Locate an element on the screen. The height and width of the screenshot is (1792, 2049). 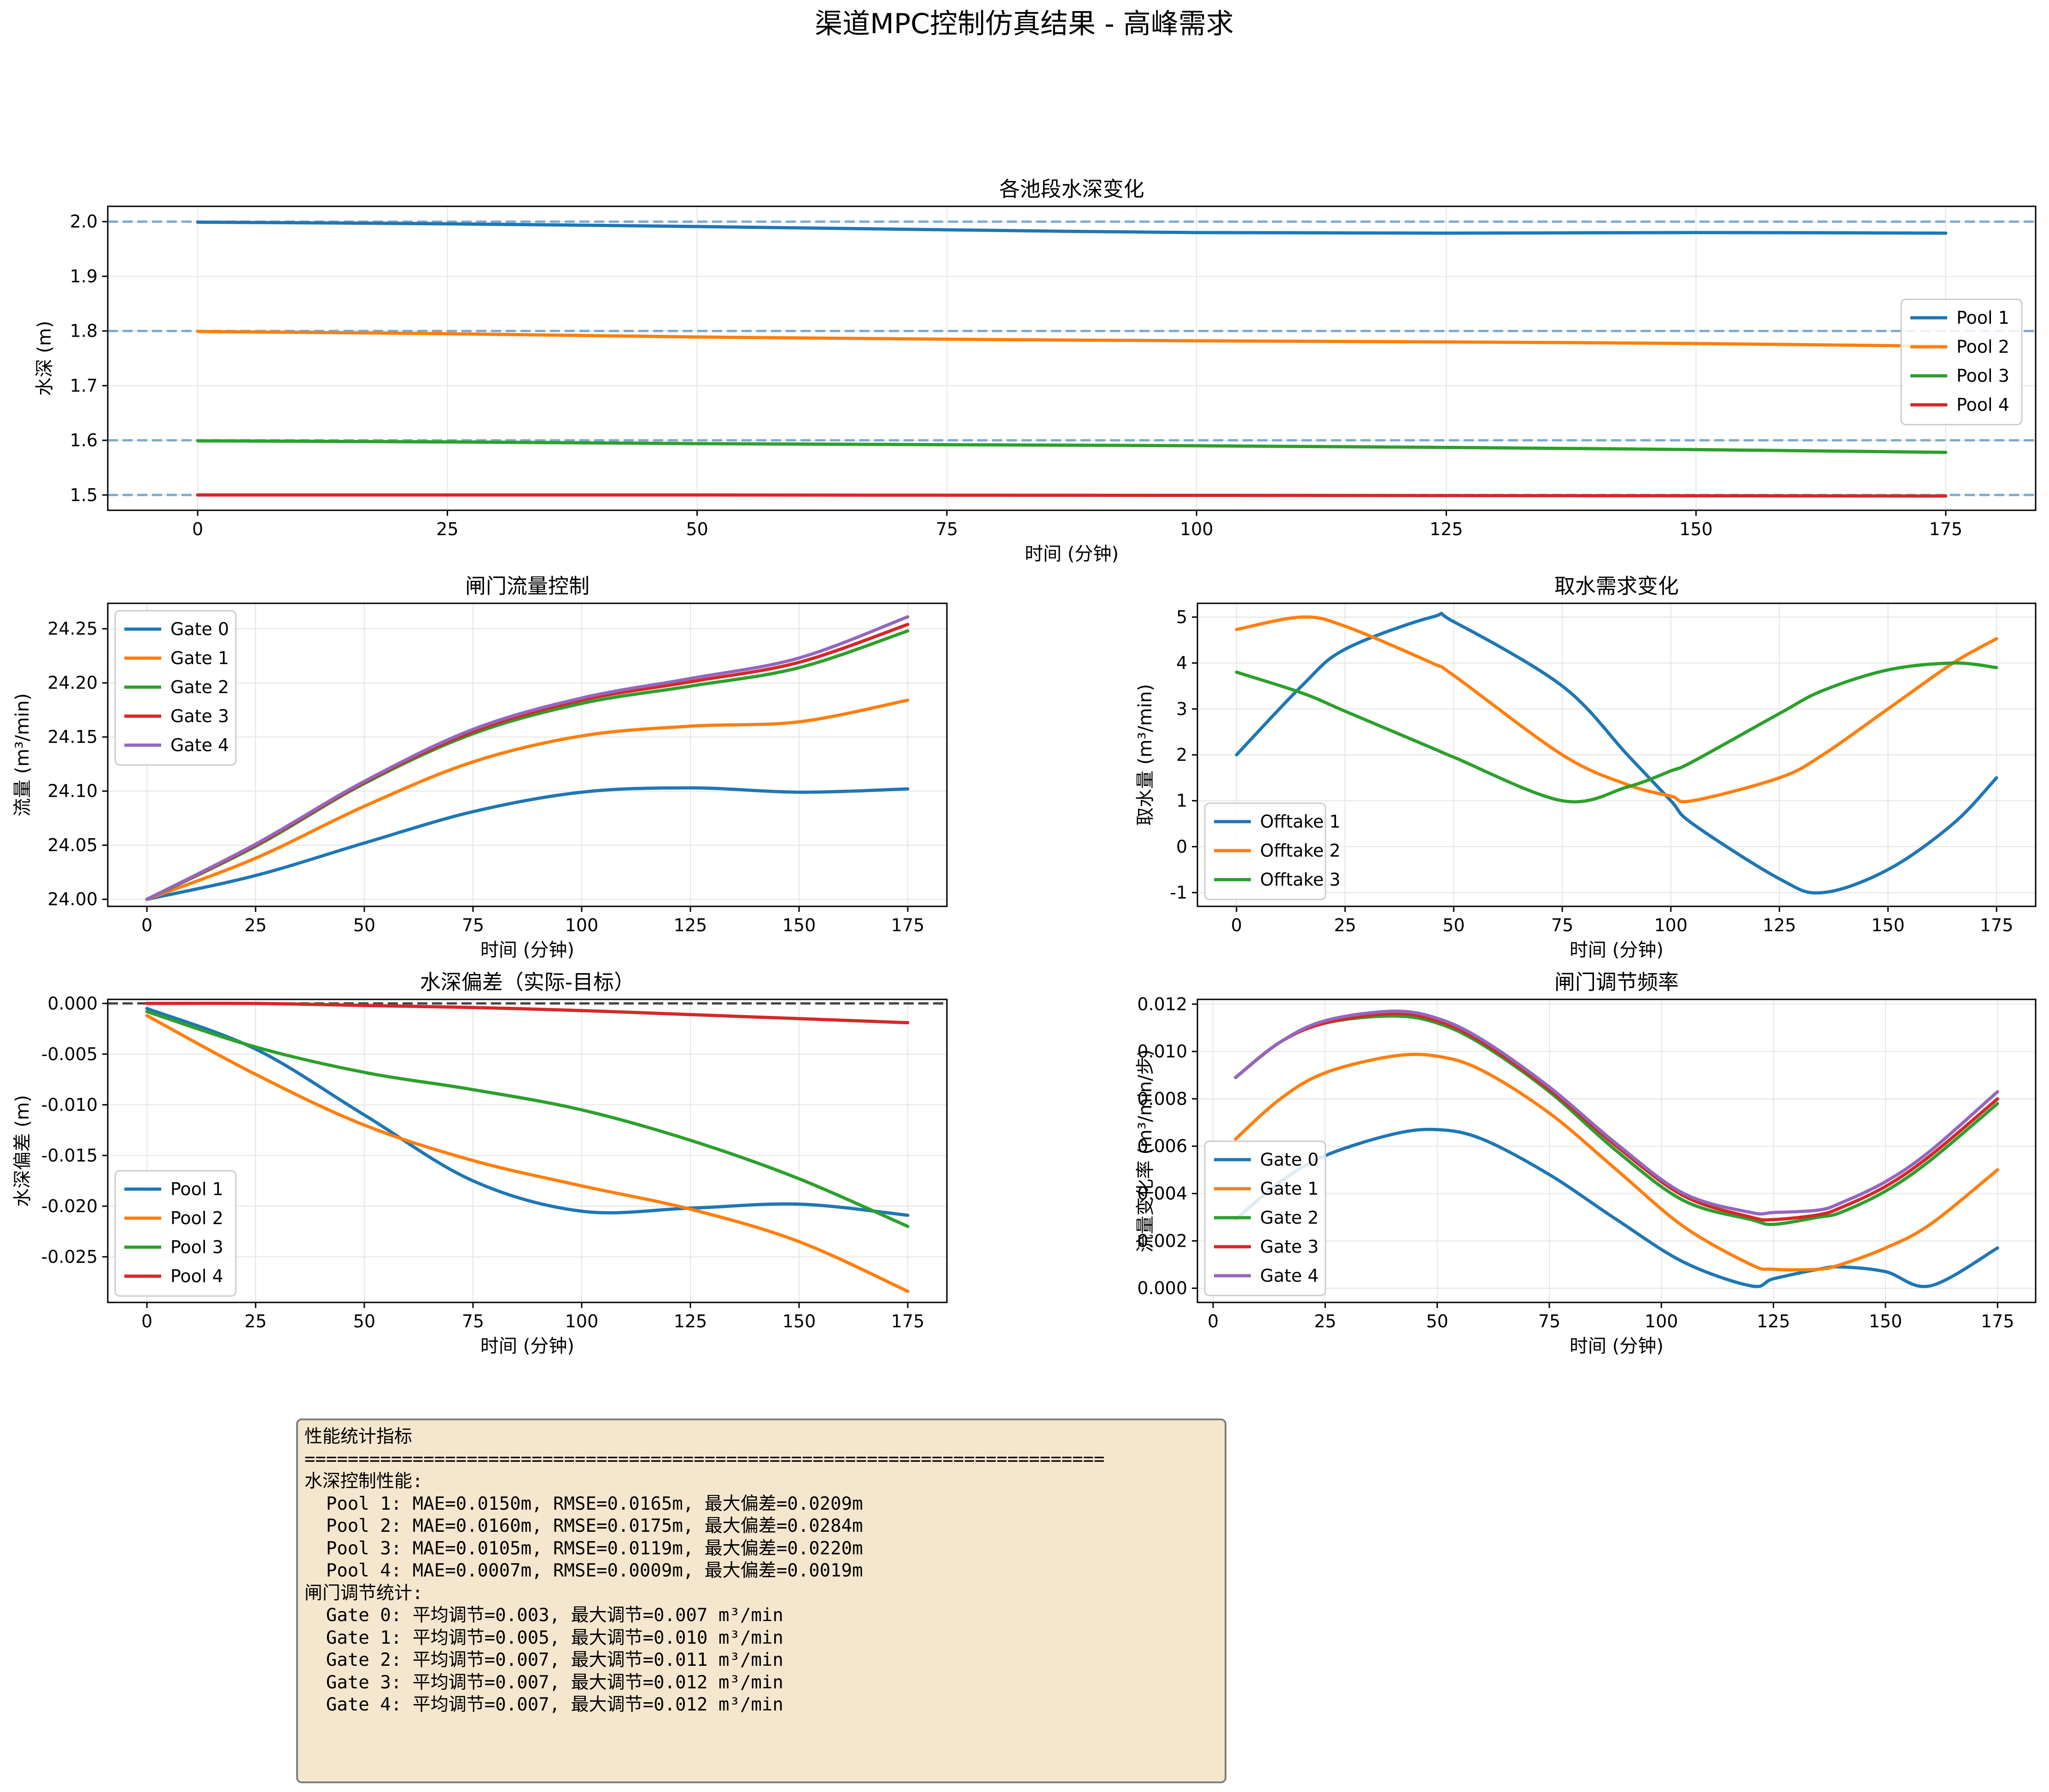
chart-title: 取水需求变化 is located at coordinates (1616, 586).